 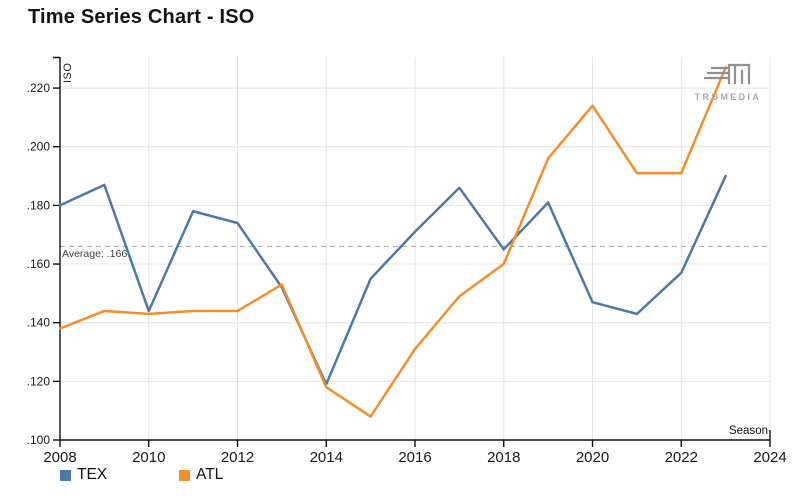 I want to click on y-tick-label: .140, so click(x=39, y=323).